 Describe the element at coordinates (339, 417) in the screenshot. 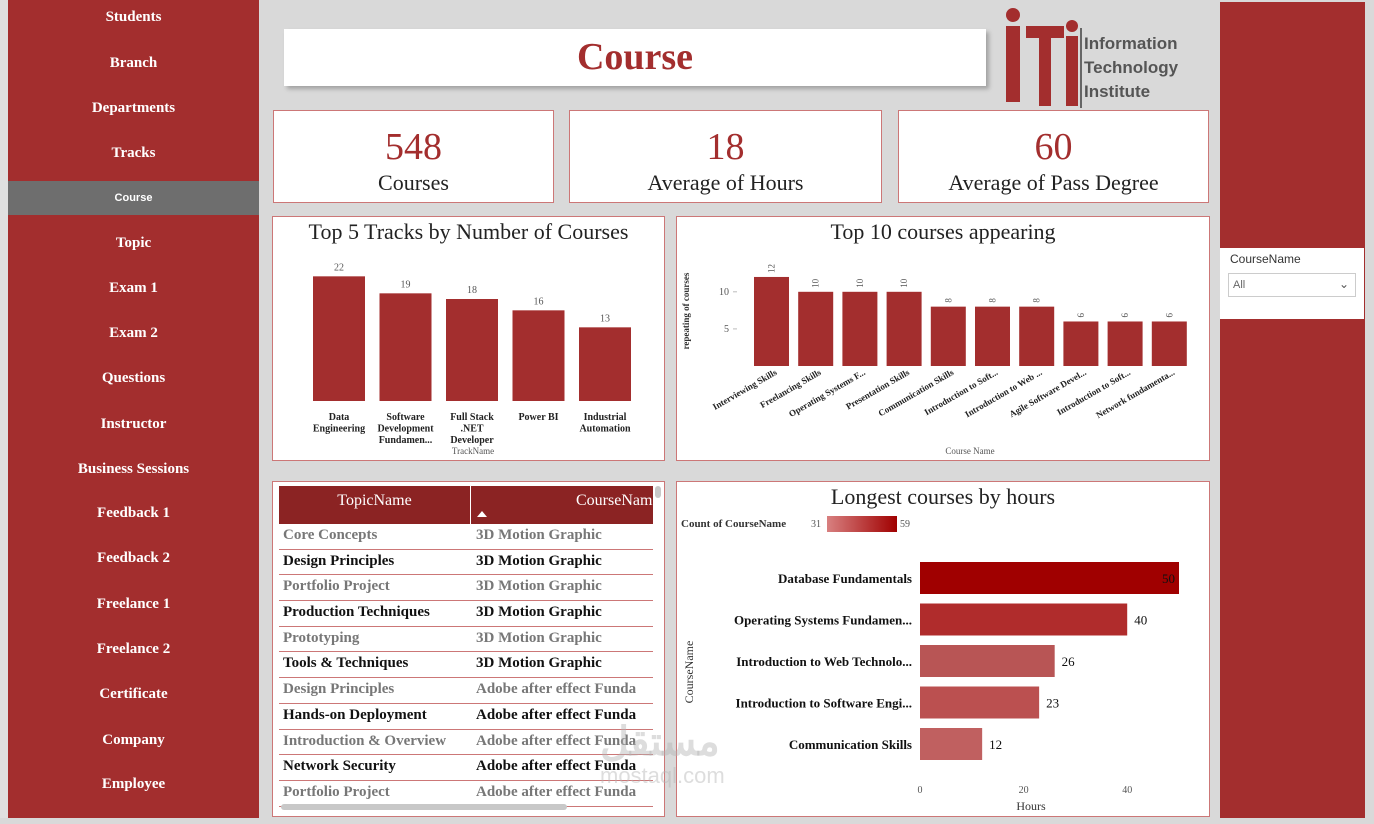

I see `x-tick-label: Data` at that location.